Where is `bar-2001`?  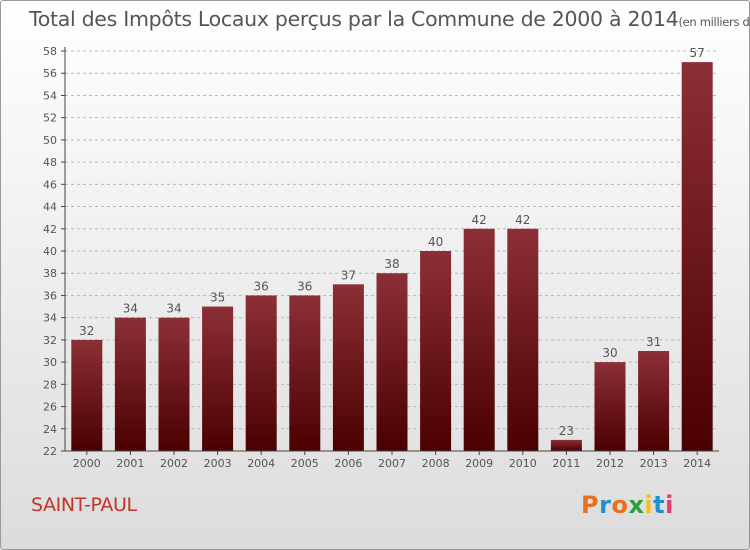
bar-2001 is located at coordinates (130, 384).